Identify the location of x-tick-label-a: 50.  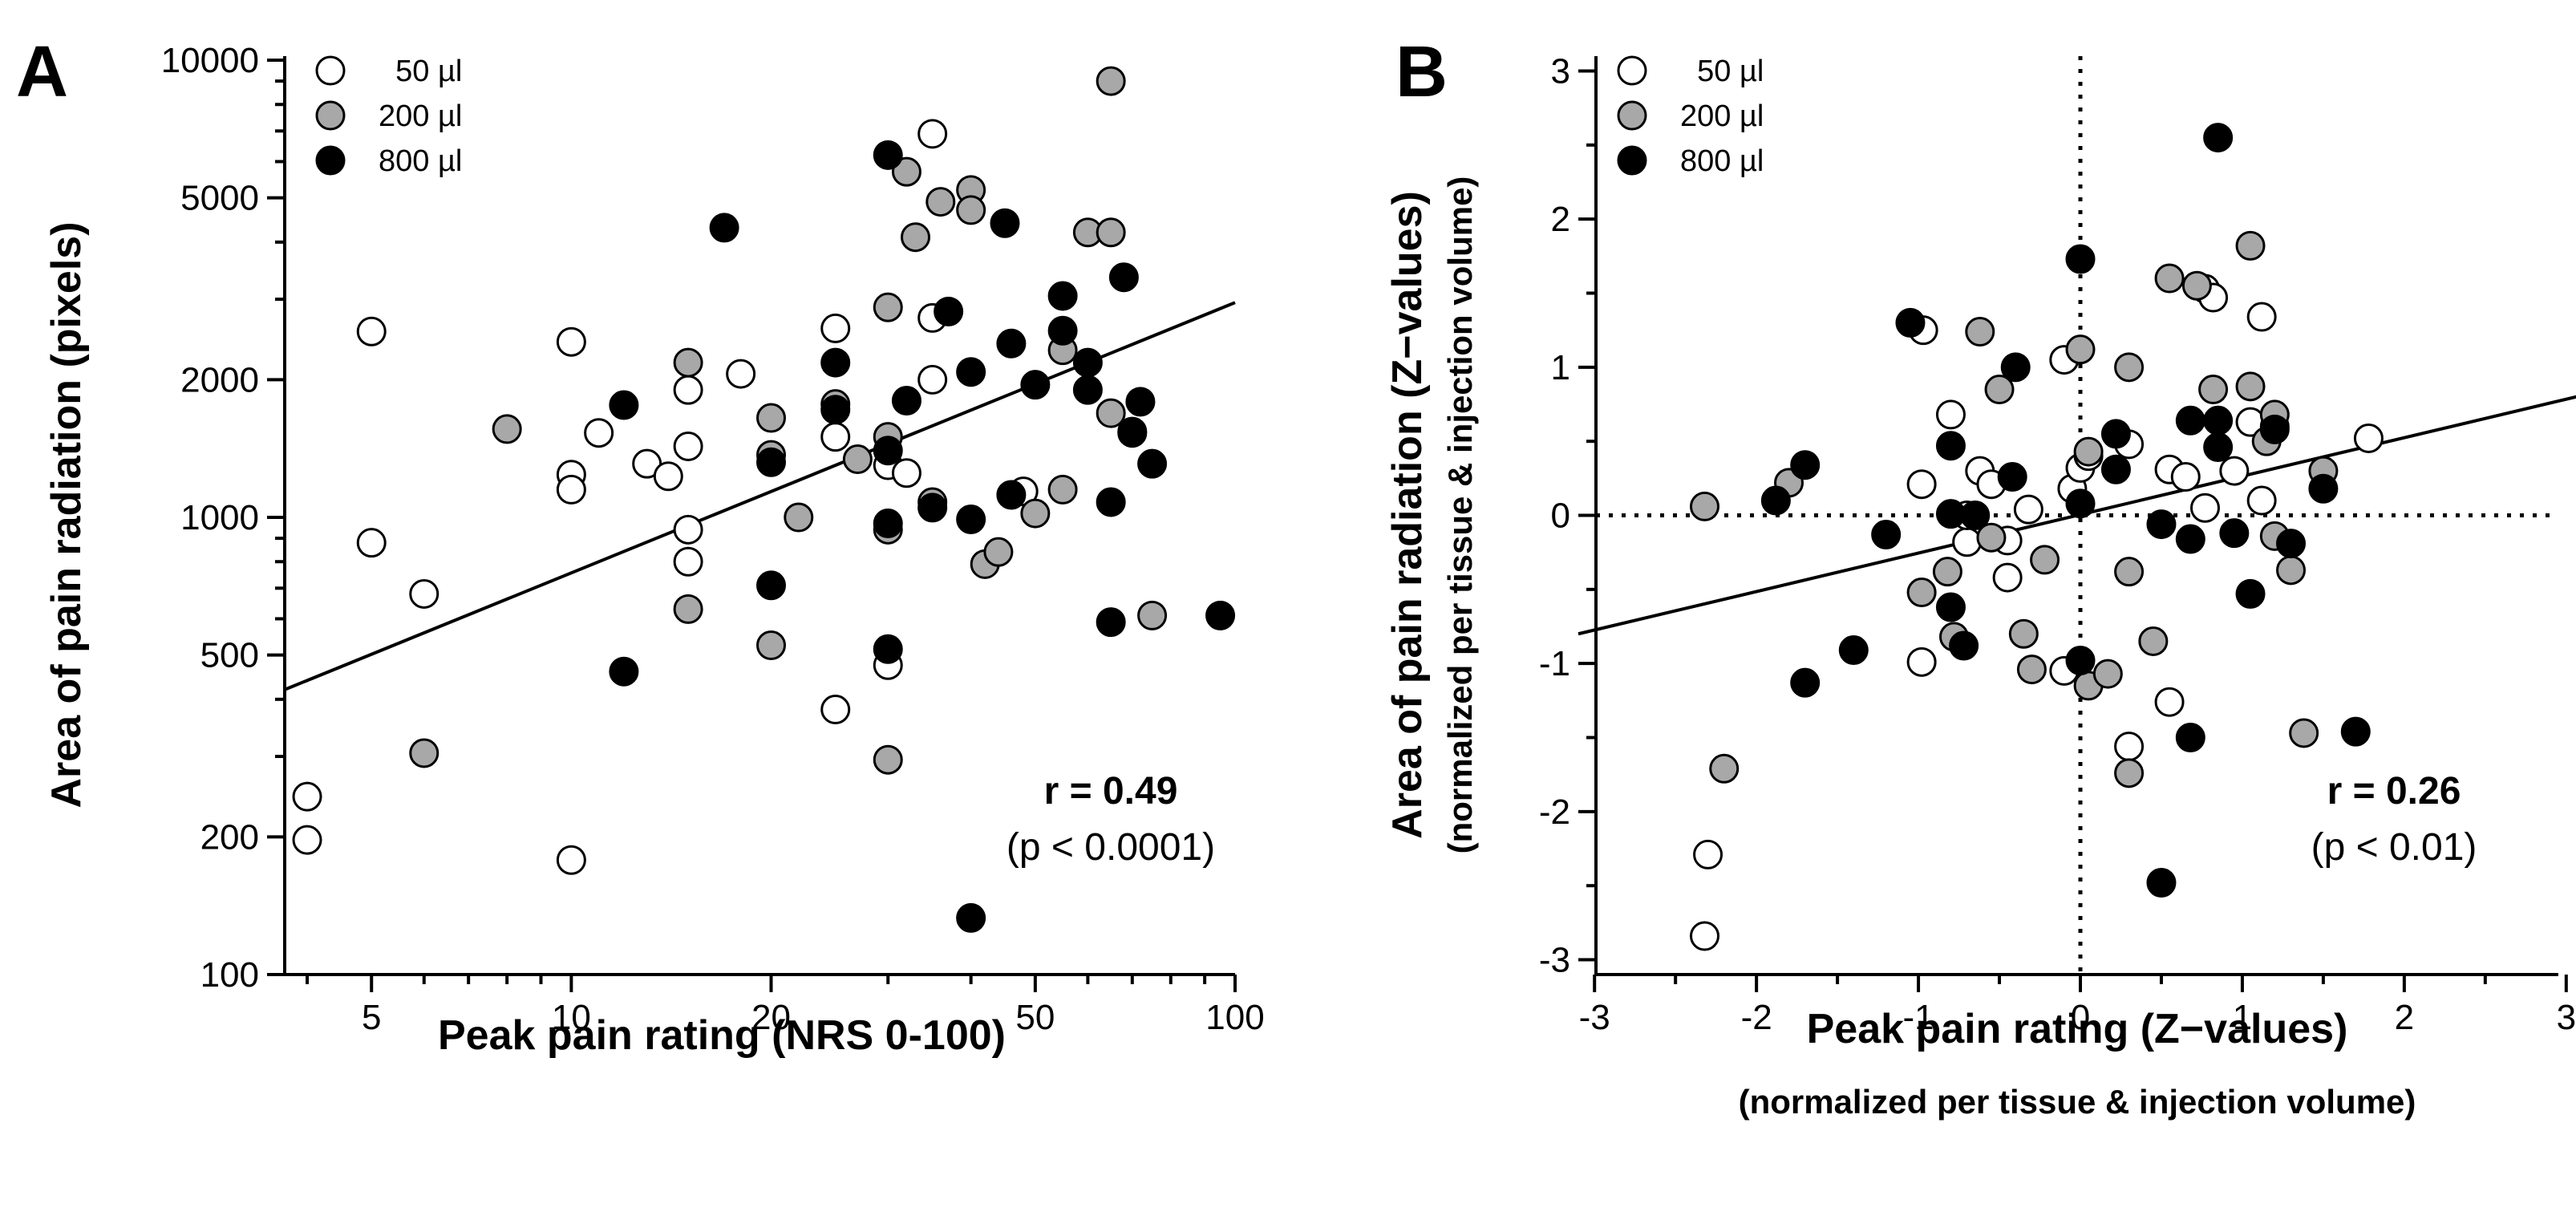
(1035, 1017).